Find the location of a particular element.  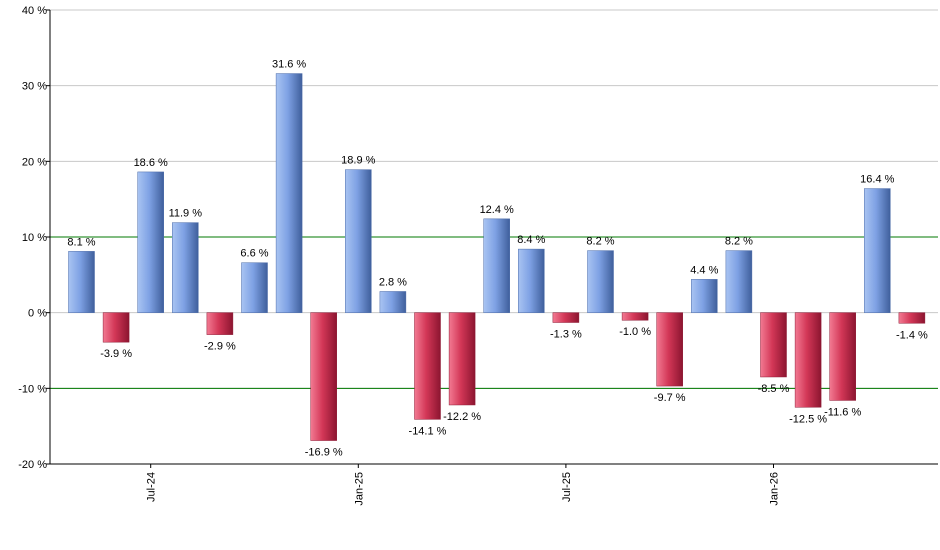

data-label: -1.4 % is located at coordinates (912, 335).